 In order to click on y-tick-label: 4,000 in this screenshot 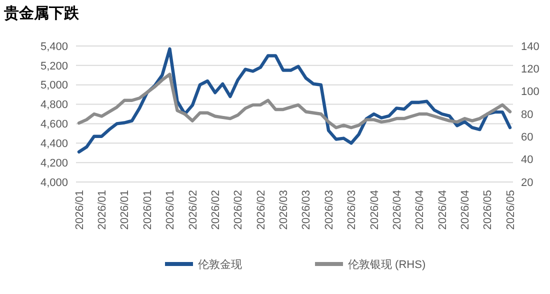, I will do `click(54, 182)`.